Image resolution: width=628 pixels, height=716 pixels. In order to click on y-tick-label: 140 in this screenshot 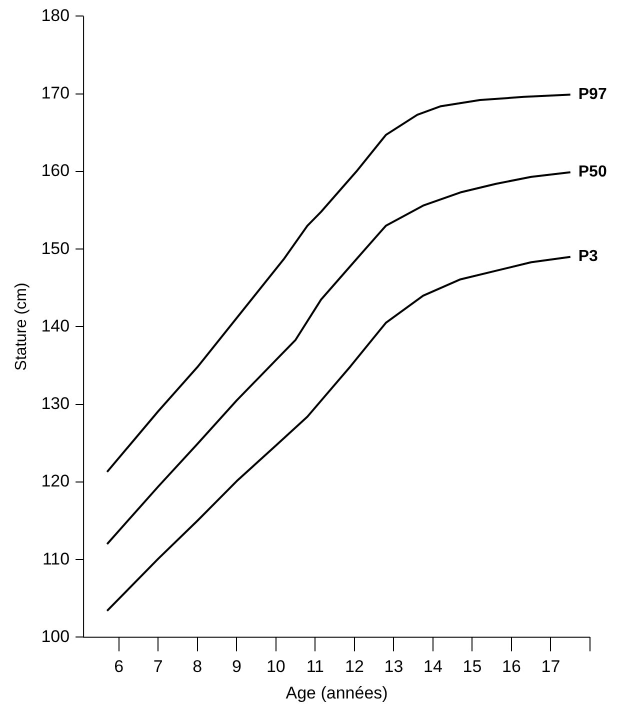, I will do `click(55, 326)`.